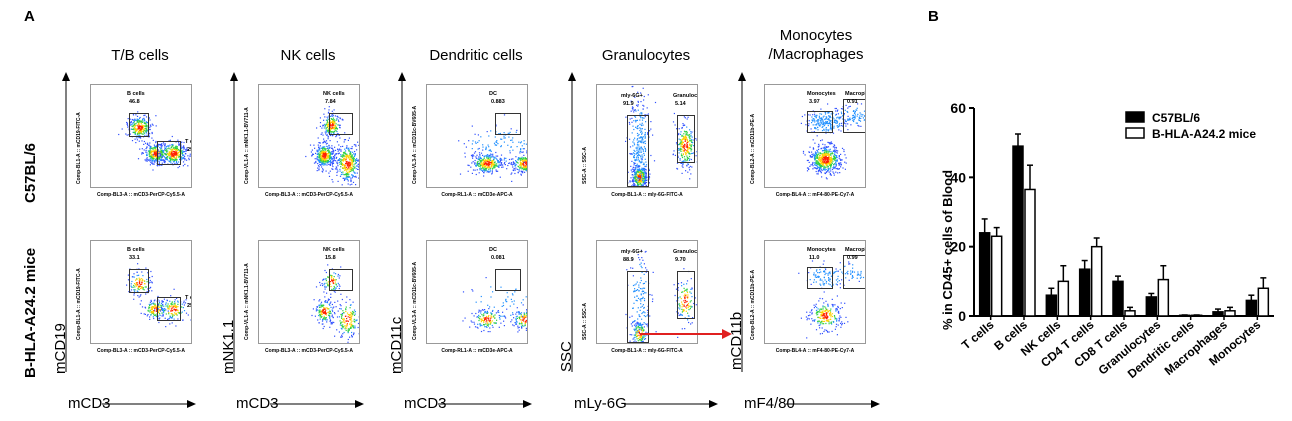 This screenshot has width=1292, height=421. What do you see at coordinates (585, 321) in the screenshot?
I see `plot-y-param: SSC-A :: SSC-A` at bounding box center [585, 321].